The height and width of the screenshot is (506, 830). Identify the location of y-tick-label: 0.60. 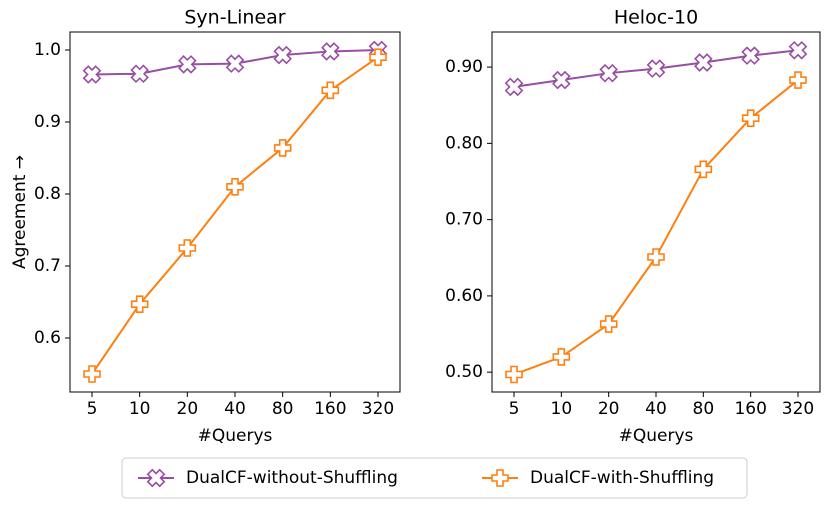
(464, 296).